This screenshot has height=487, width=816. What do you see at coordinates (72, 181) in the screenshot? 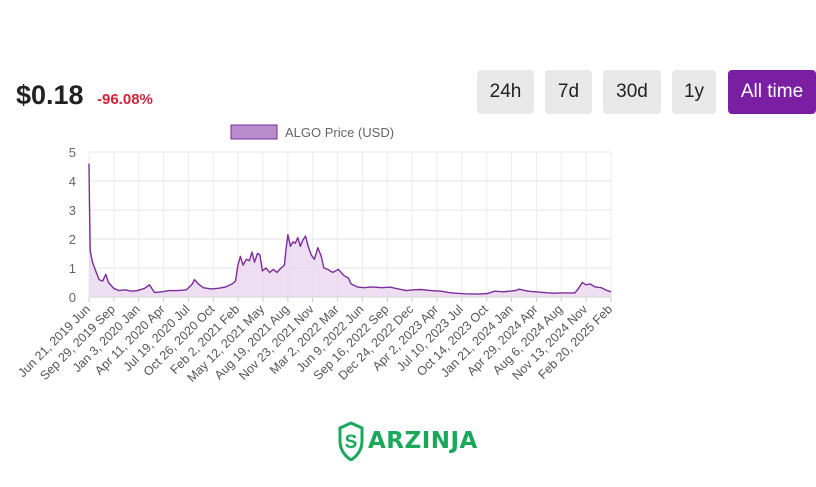
I see `y-tick-label: 4` at bounding box center [72, 181].